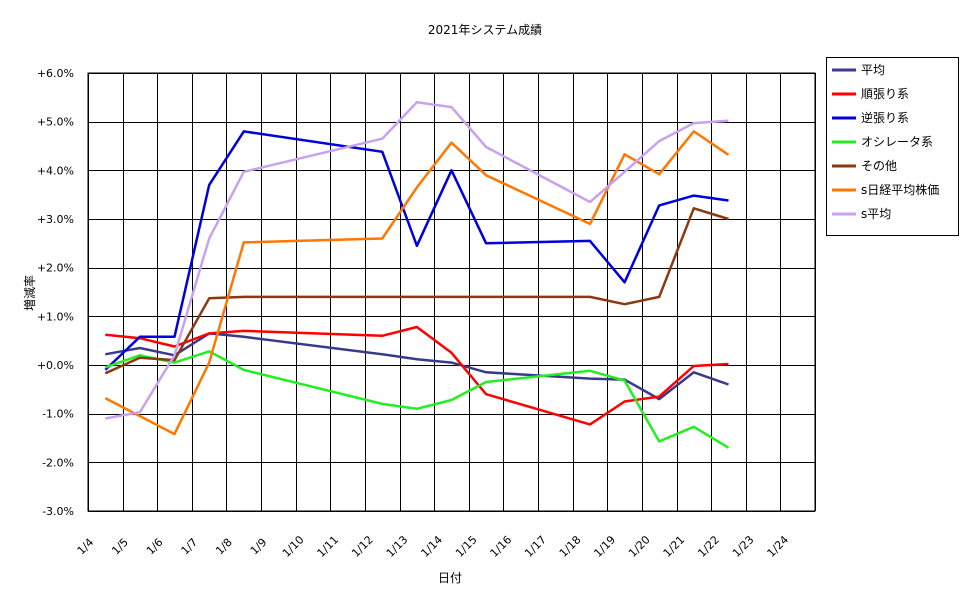 The image size is (970, 604). What do you see at coordinates (293, 546) in the screenshot?
I see `x-tick-label: 1/10` at bounding box center [293, 546].